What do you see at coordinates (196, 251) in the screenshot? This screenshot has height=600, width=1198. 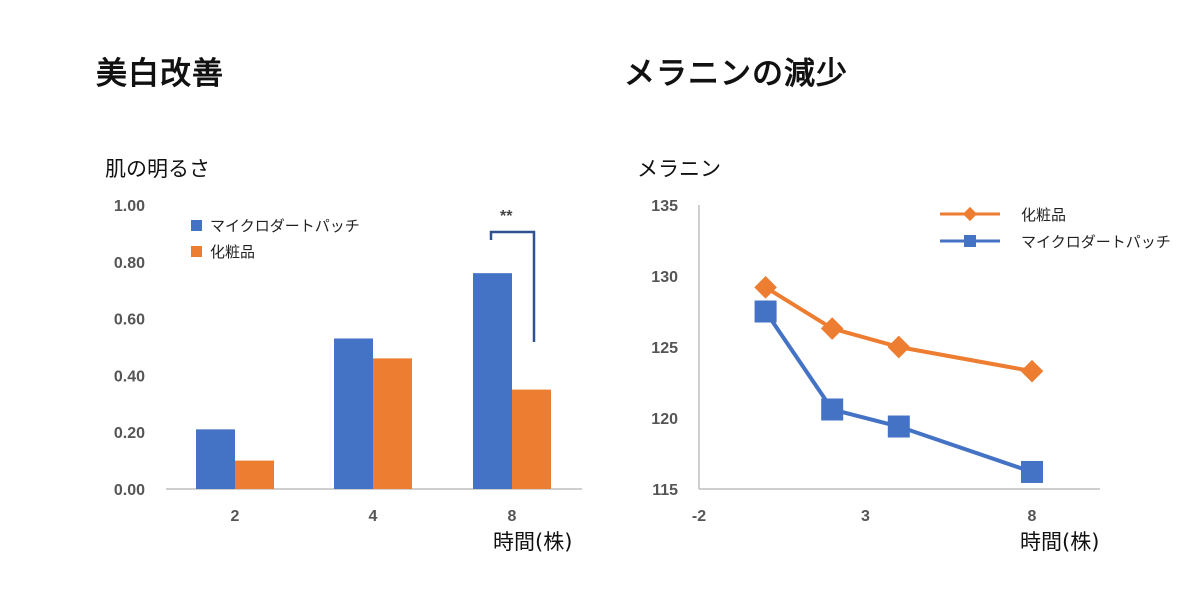 I see `legend-swatch-cosmetic` at bounding box center [196, 251].